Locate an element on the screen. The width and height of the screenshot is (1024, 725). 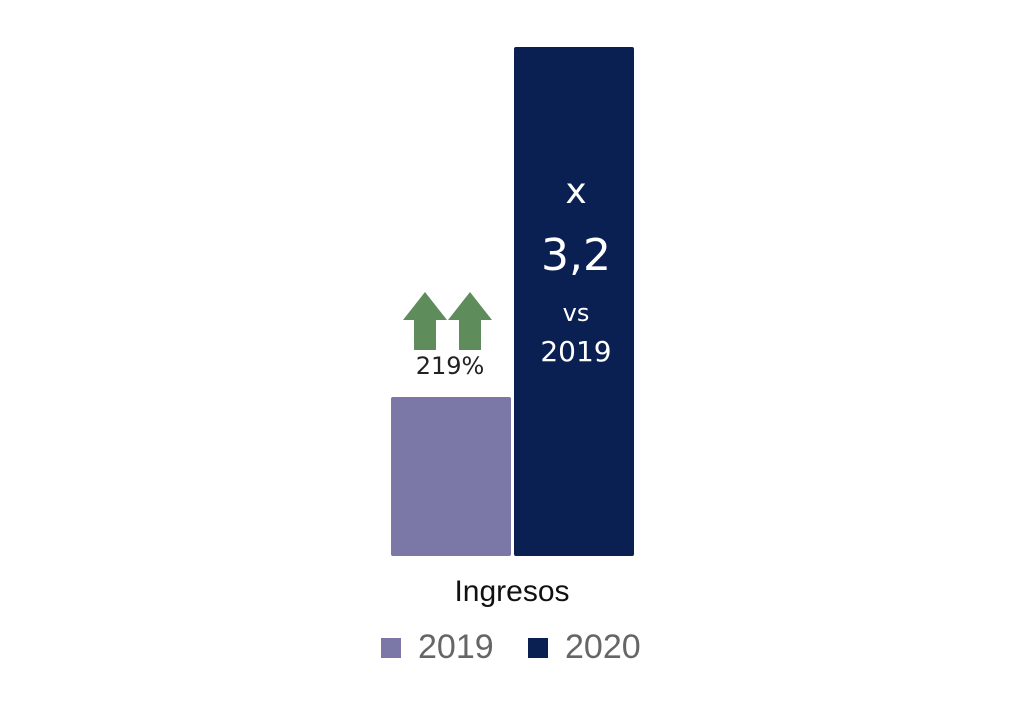
legend-label: 2019 is located at coordinates (456, 647).